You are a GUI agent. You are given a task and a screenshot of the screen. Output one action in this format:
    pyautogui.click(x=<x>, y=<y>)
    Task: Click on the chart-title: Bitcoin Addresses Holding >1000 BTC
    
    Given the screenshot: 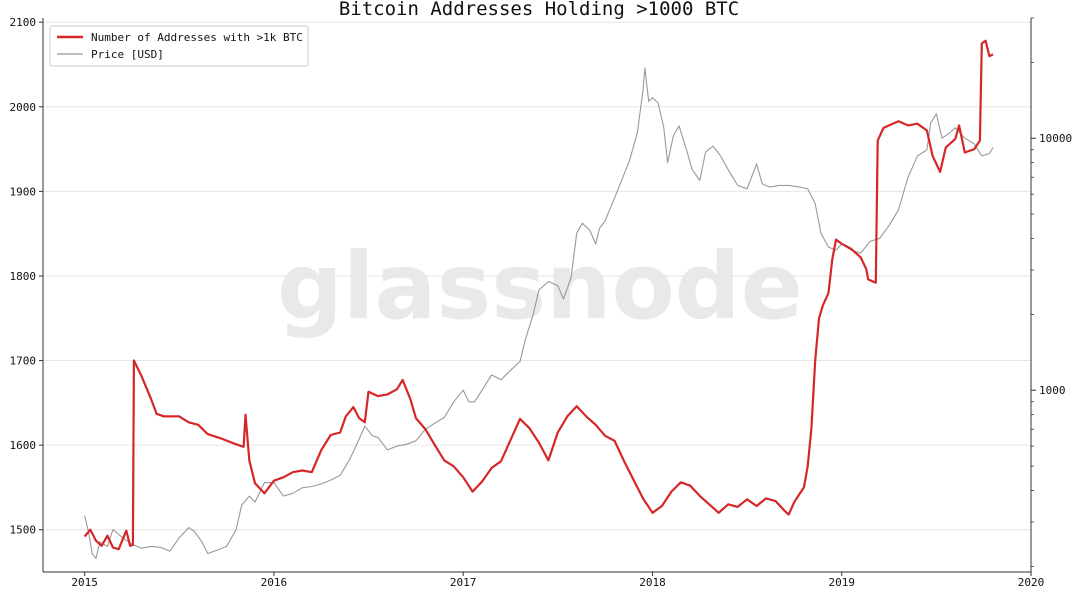 What is the action you would take?
    pyautogui.click(x=539, y=10)
    